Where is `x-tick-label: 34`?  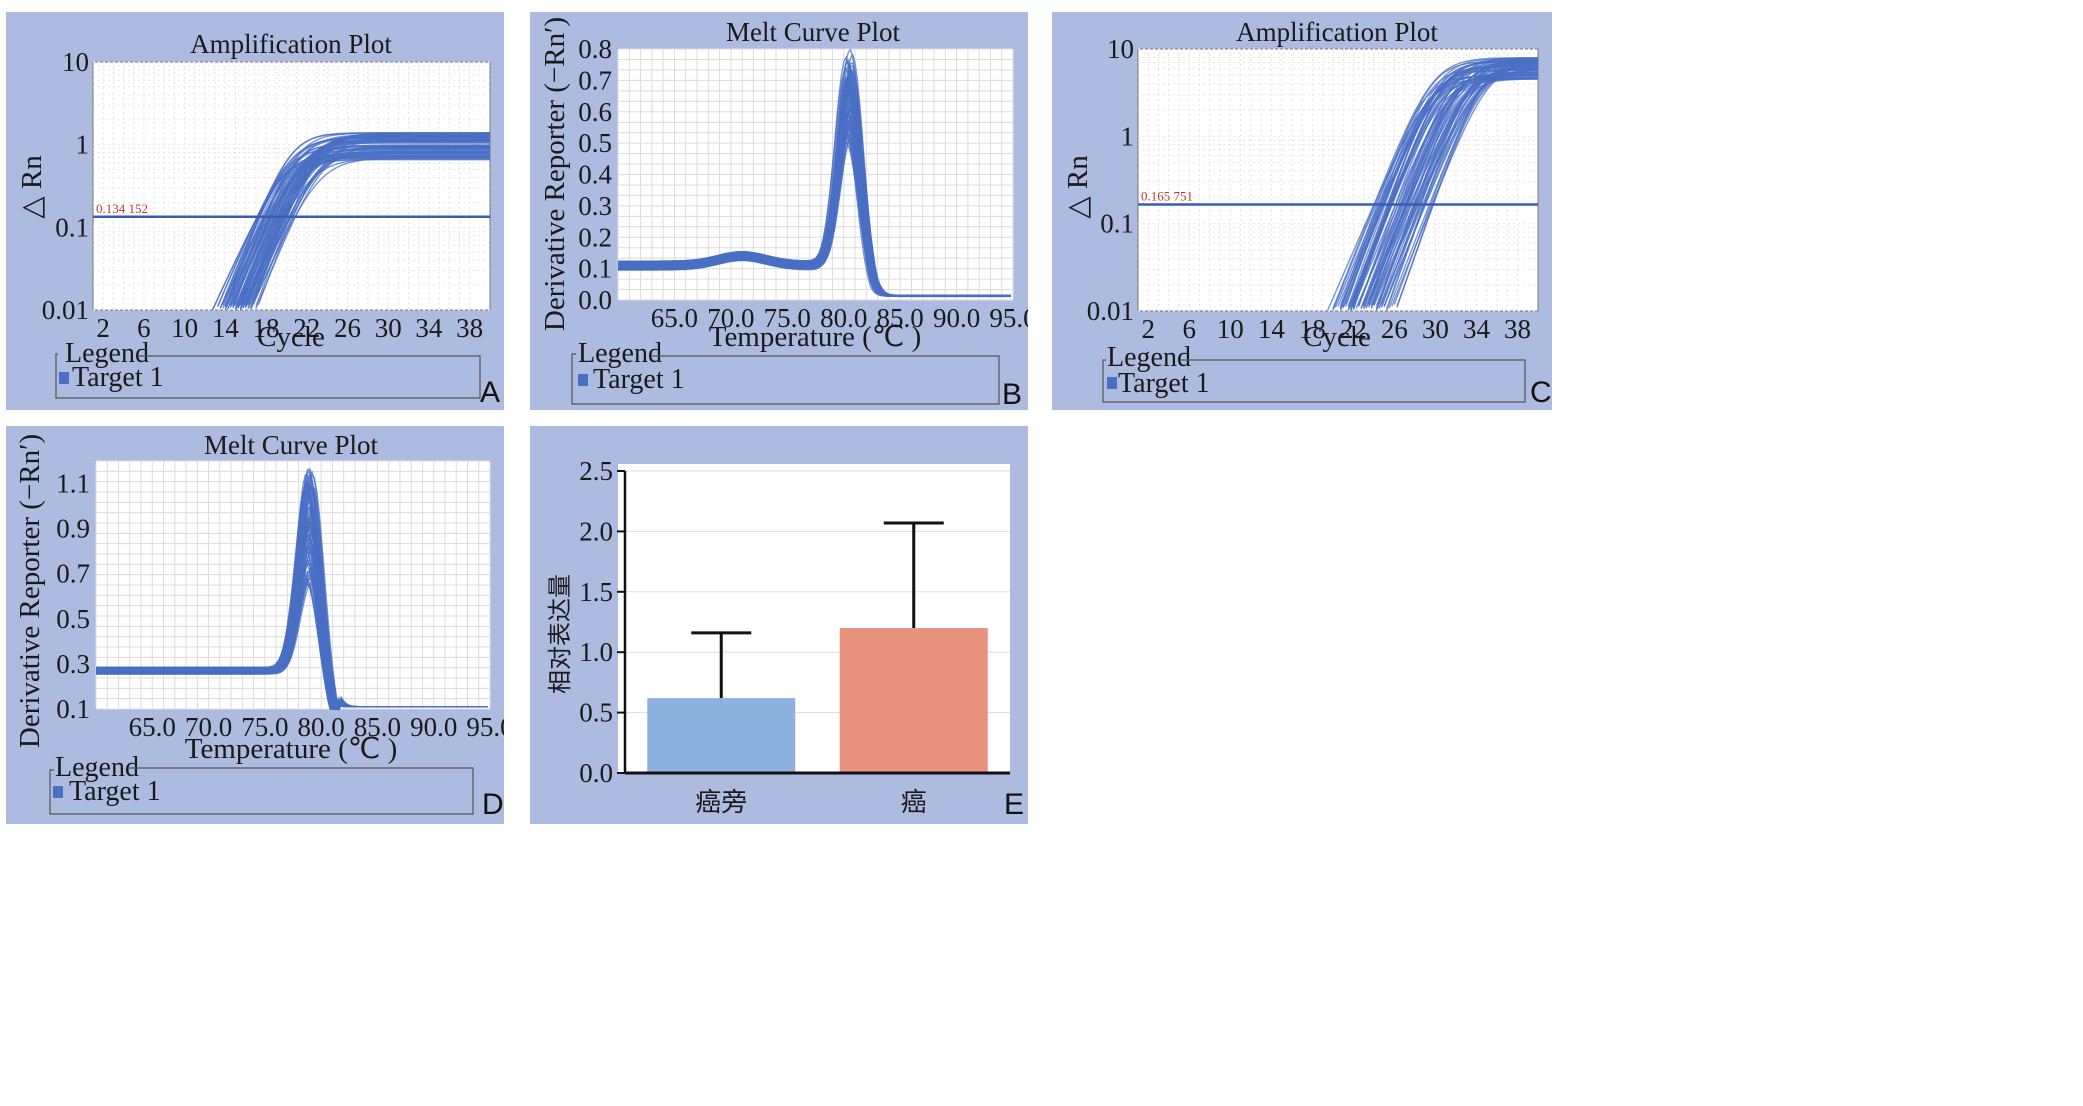
x-tick-label: 34 is located at coordinates (1477, 329).